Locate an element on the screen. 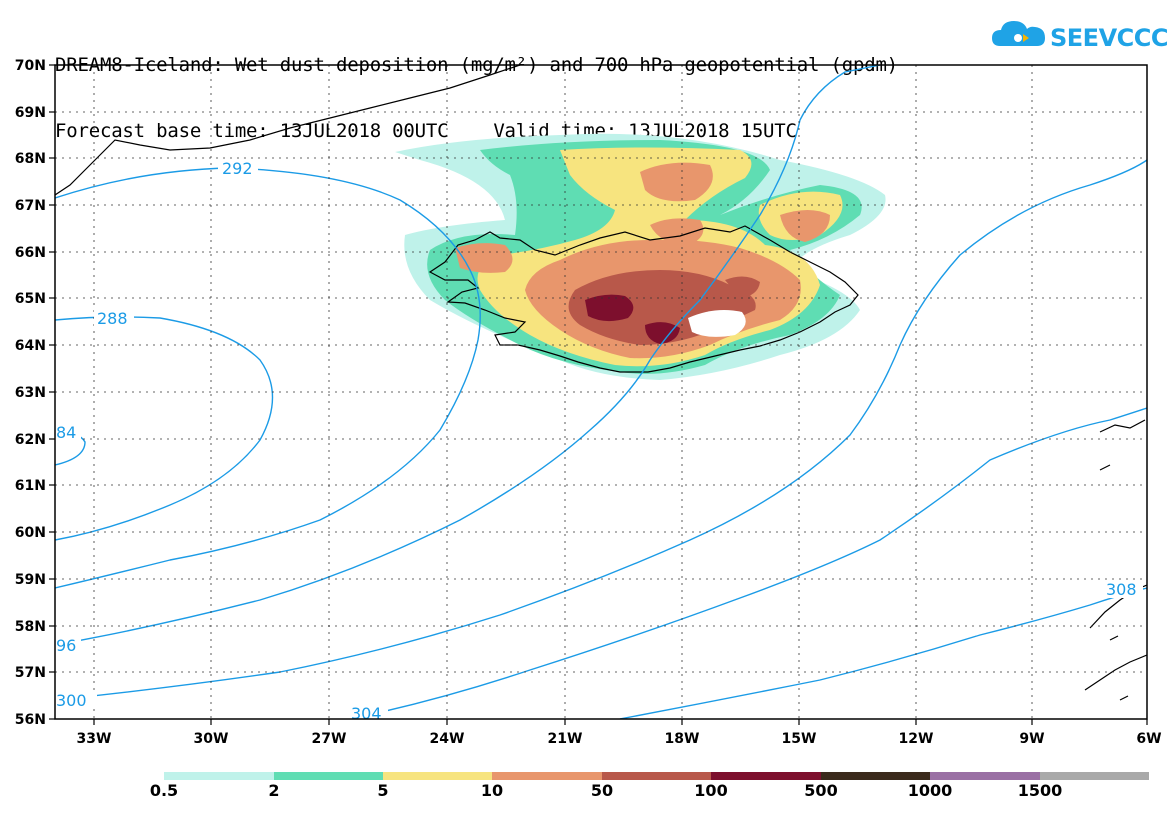 This screenshot has height=815, width=1175. dust-deposition-field is located at coordinates (640, 256).